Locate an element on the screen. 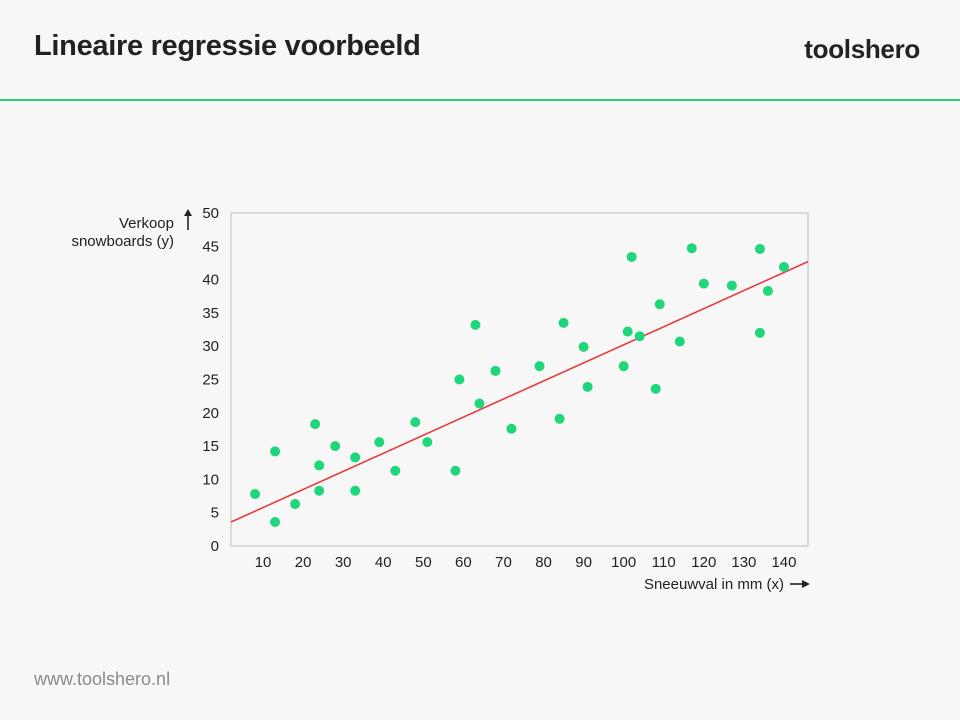 This screenshot has width=960, height=720. footer-url: www.toolshero.nl is located at coordinates (102, 679).